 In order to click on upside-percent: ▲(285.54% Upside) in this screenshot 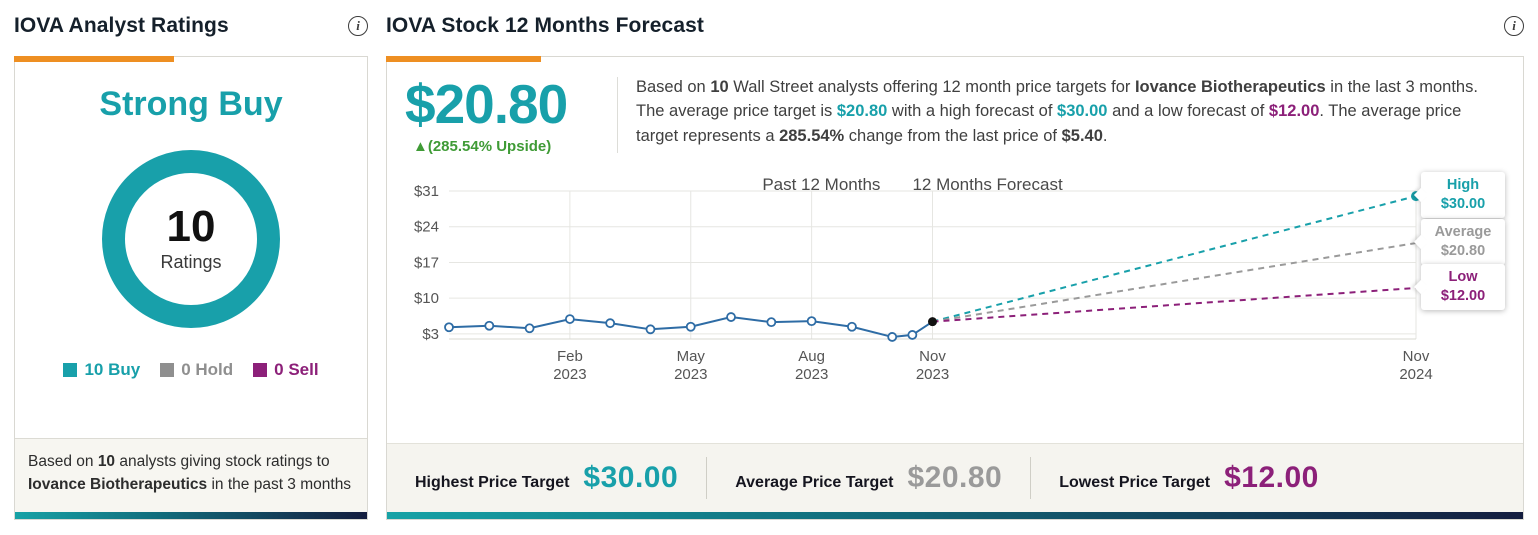, I will do `click(482, 146)`.